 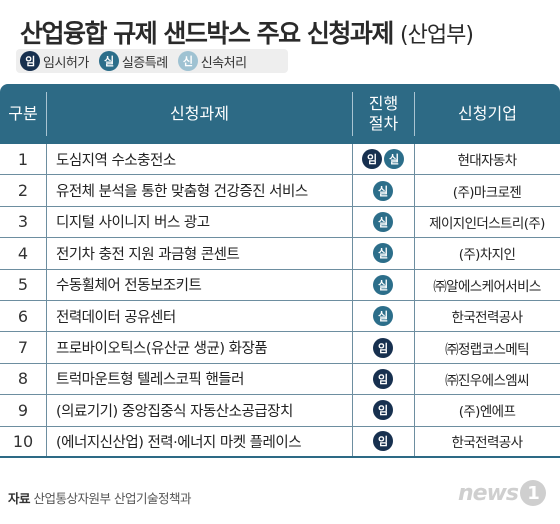 I want to click on legend-item: 임 임시허가, so click(x=54, y=61).